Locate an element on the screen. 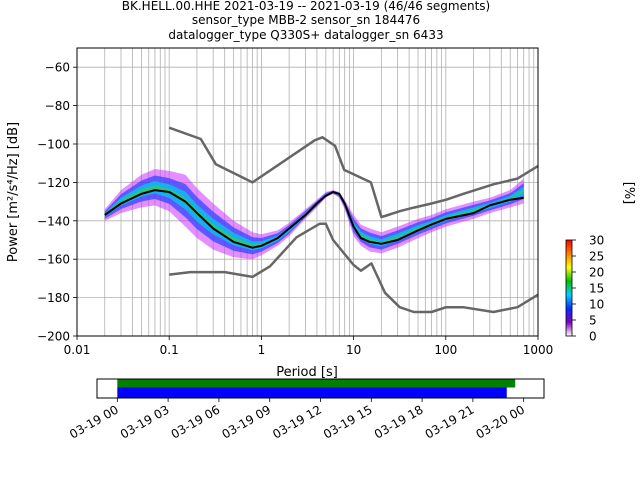  timeline-bars is located at coordinates (316, 388).